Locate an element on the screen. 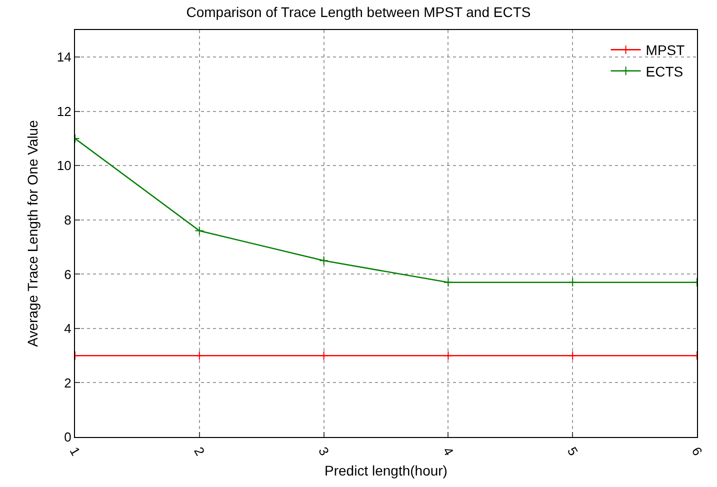 The image size is (717, 487). y-axis-title: Average Trace Length for One Value is located at coordinates (32, 233).